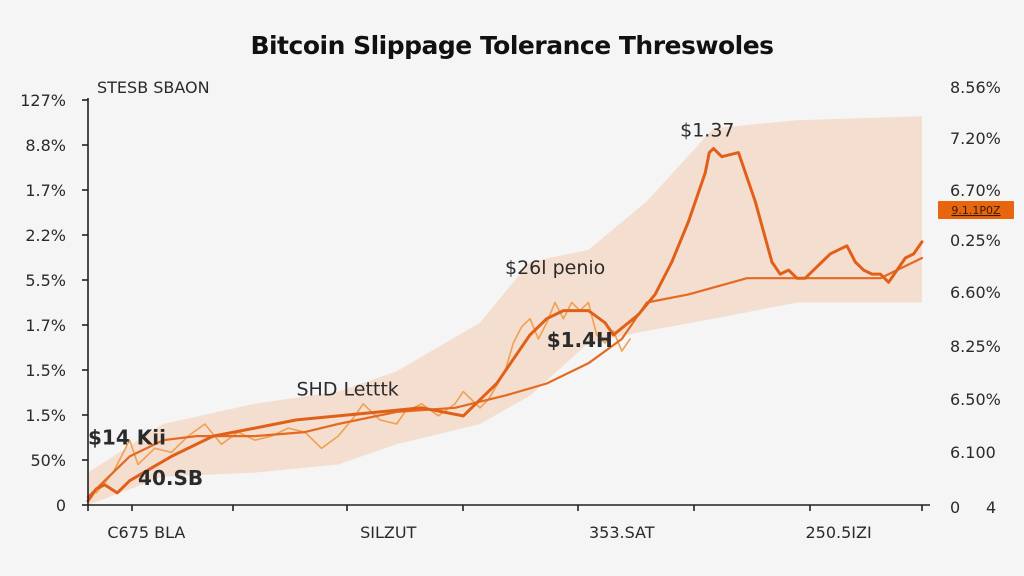 This screenshot has height=576, width=1024. What do you see at coordinates (580, 340) in the screenshot?
I see `data-annotation: $1.4H` at bounding box center [580, 340].